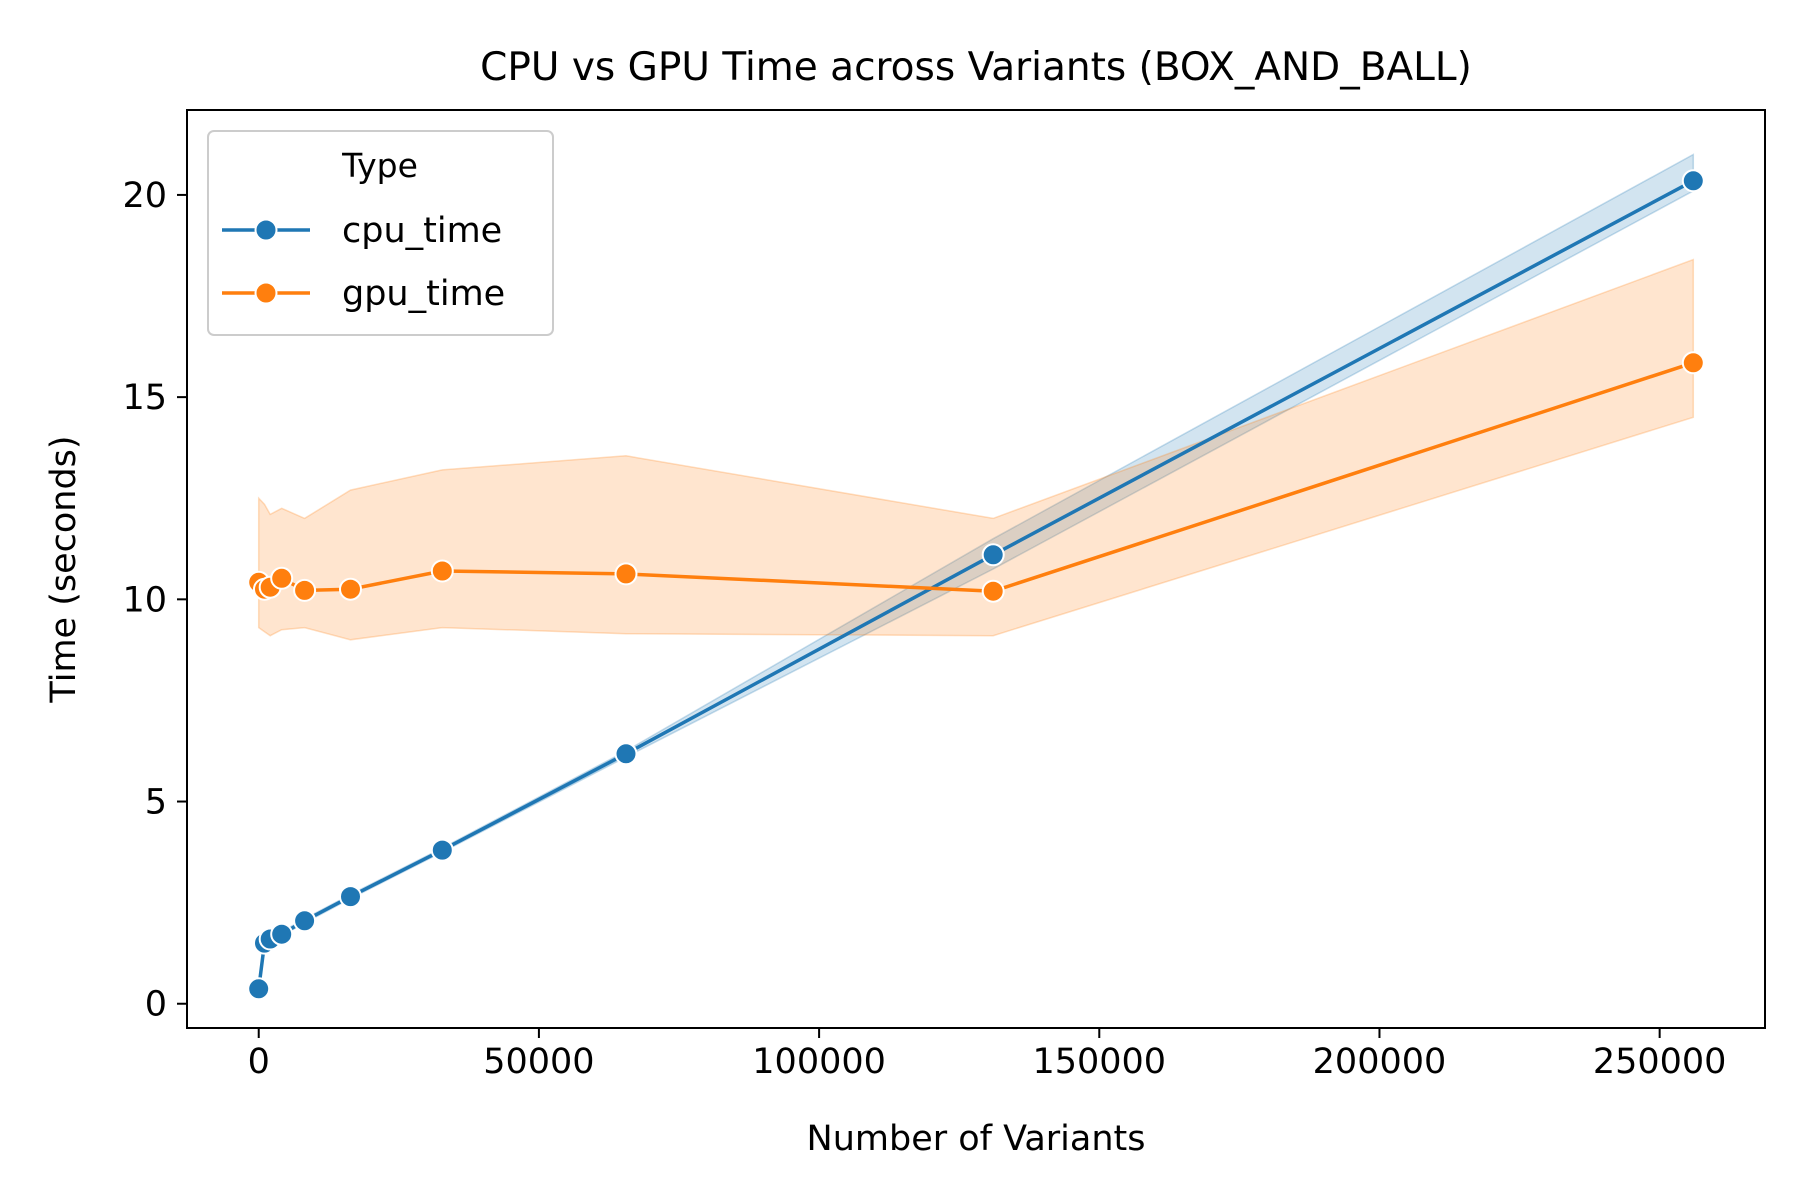  I want to click on y-tick-label: 0, so click(156, 1005).